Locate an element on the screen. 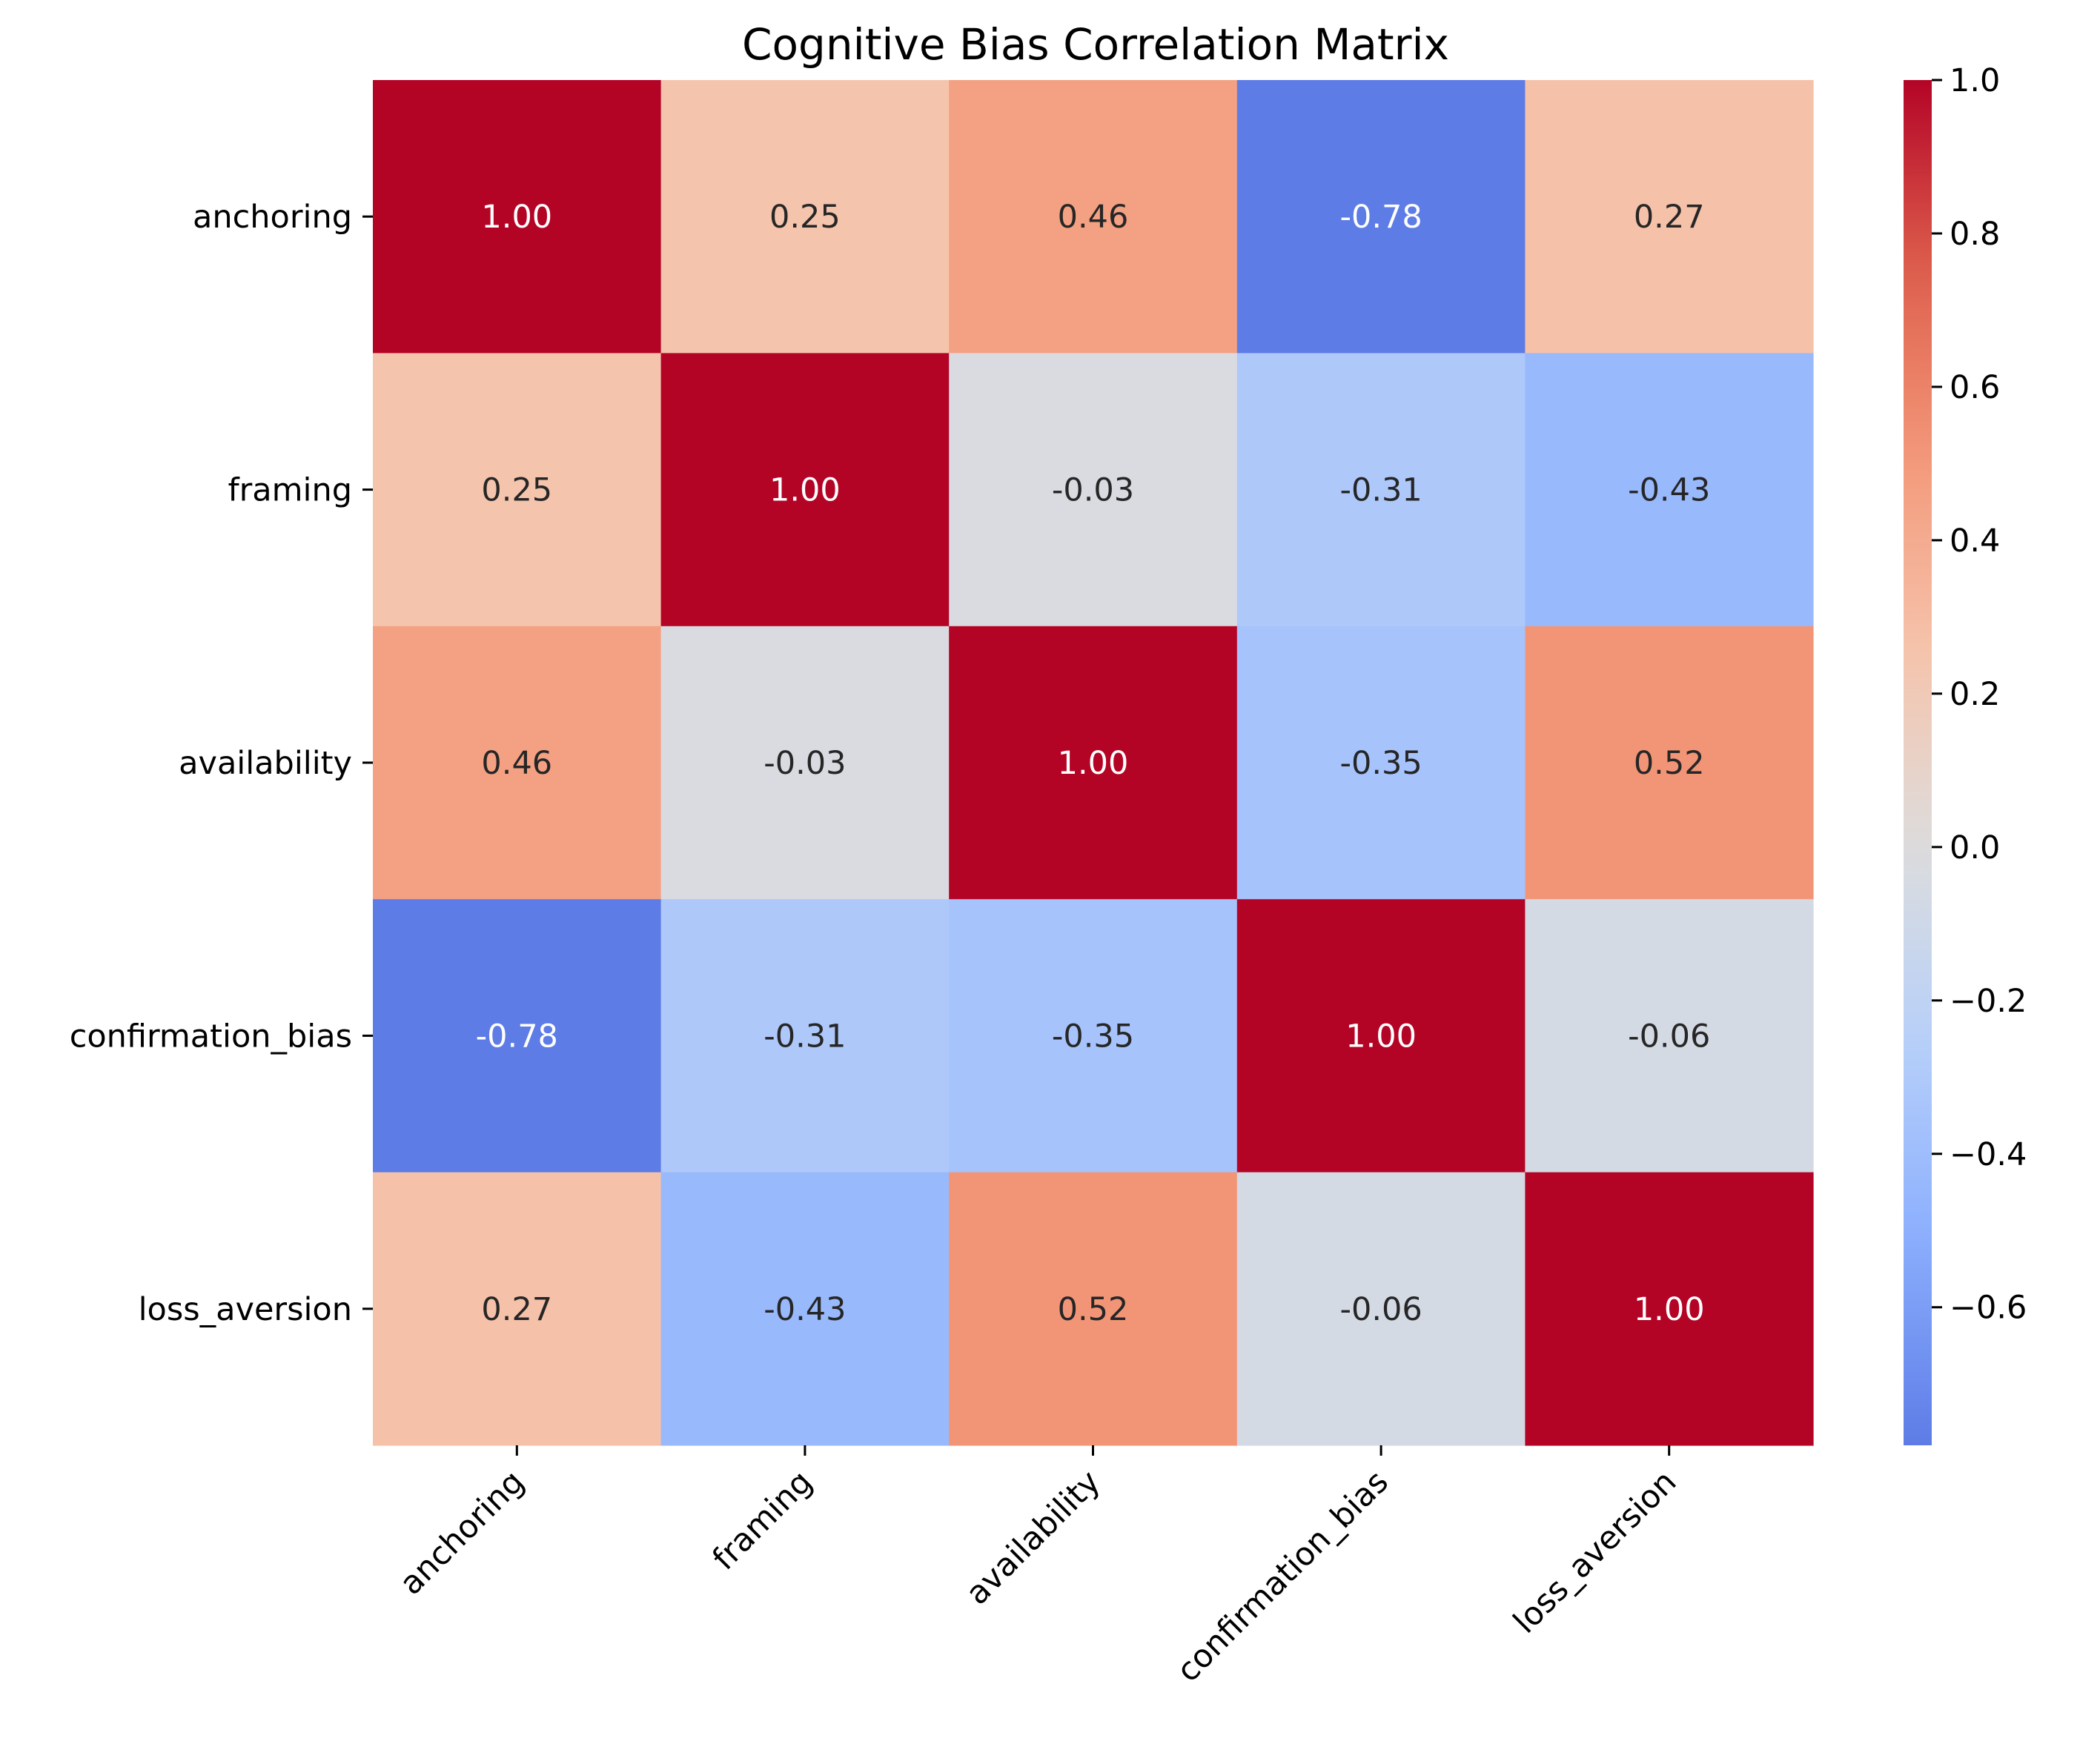 This screenshot has width=2100, height=1744. colorbar-tick-label: −0.6 is located at coordinates (1988, 1308).